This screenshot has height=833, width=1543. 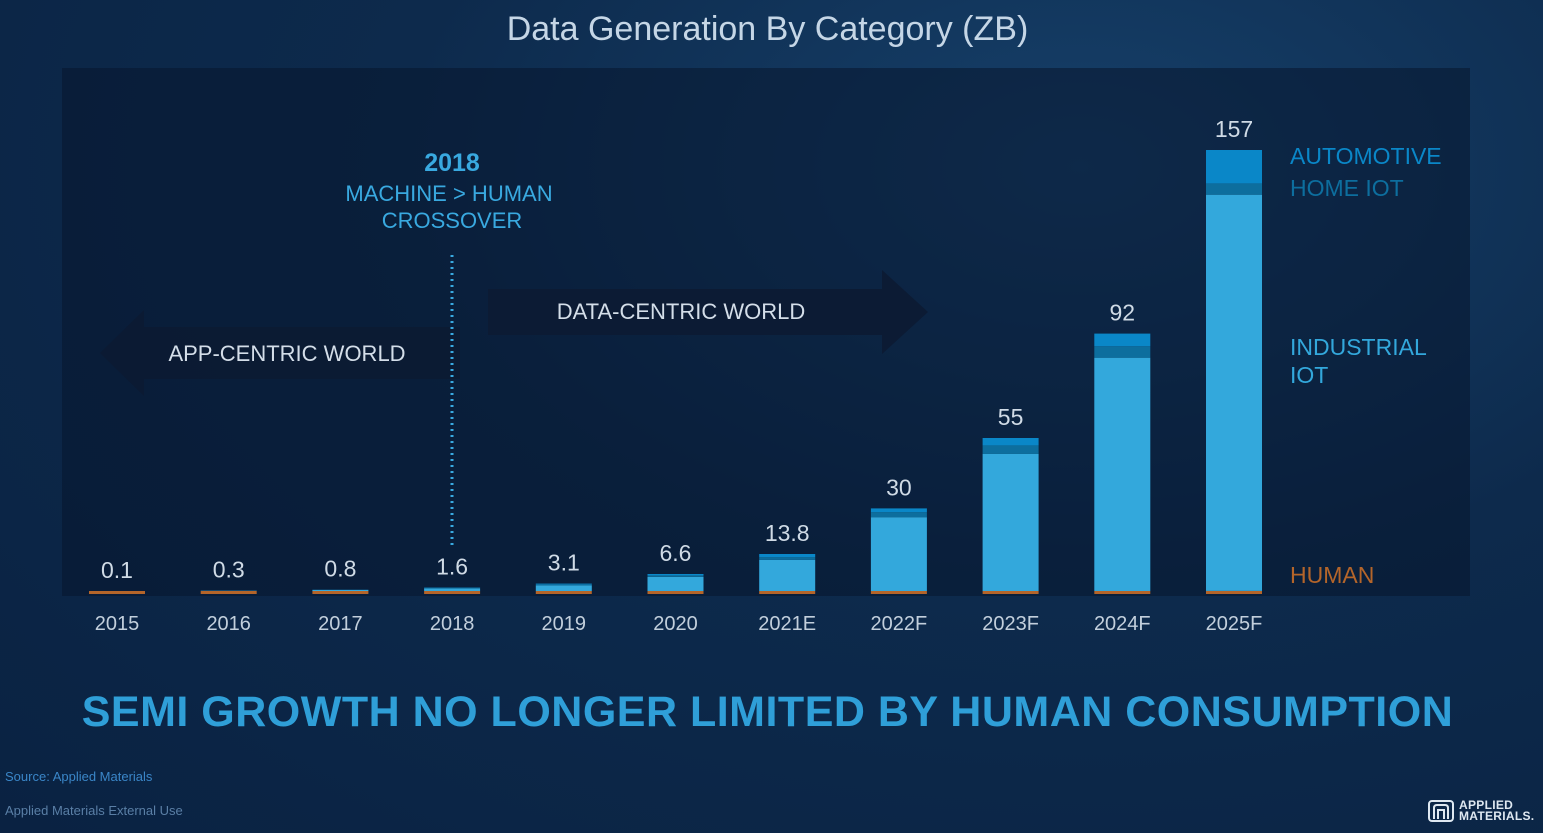 I want to click on legend-industrial-iot-line-1: INDUSTRIAL, so click(x=1358, y=347).